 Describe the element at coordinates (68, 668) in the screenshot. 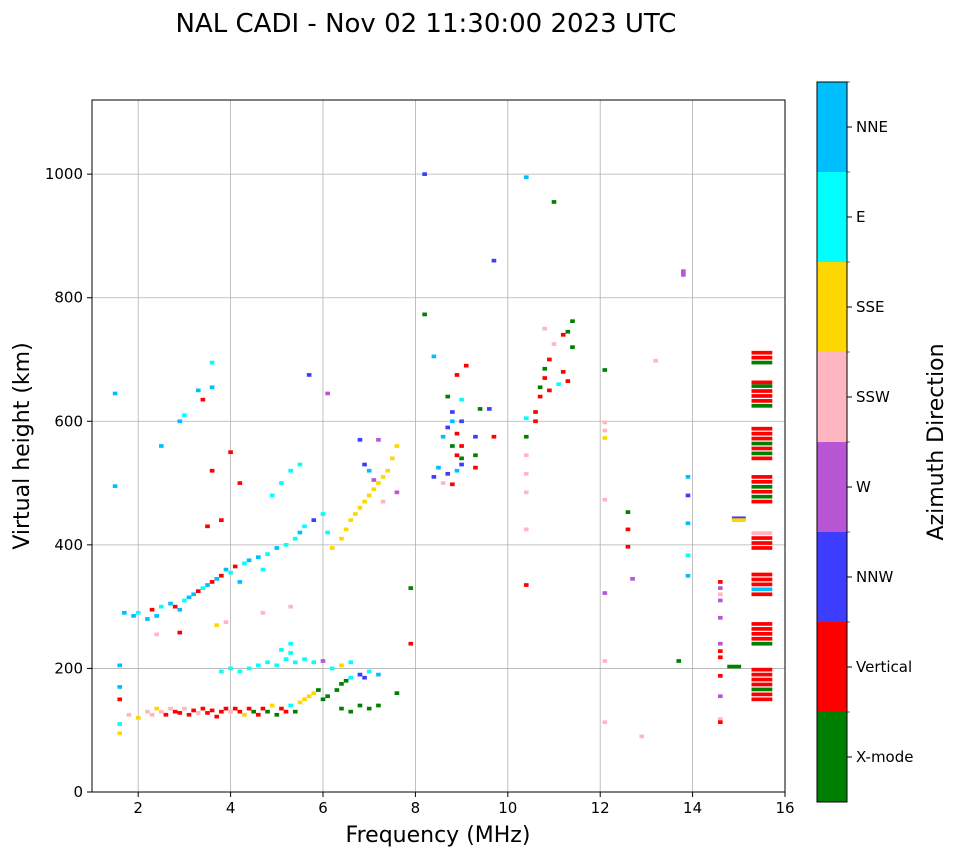

I see `y-tick-label: 200` at that location.